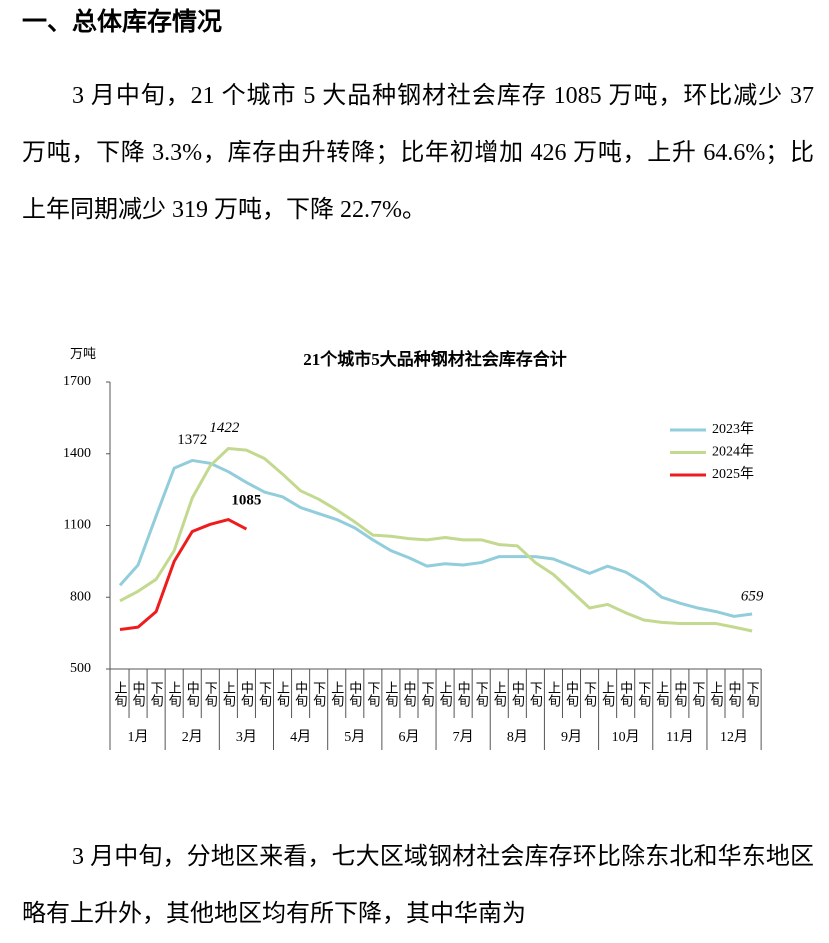 Image resolution: width=829 pixels, height=943 pixels. Describe the element at coordinates (571, 737) in the screenshot. I see `month-label: 9月` at that location.